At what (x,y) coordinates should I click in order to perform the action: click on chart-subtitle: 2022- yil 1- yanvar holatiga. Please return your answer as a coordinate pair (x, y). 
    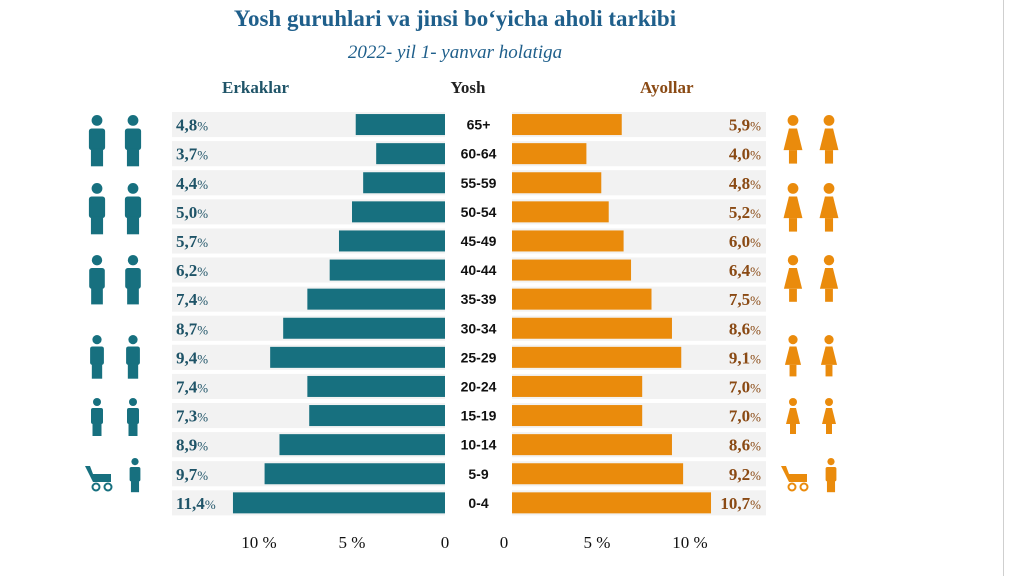
    Looking at the image, I should click on (455, 52).